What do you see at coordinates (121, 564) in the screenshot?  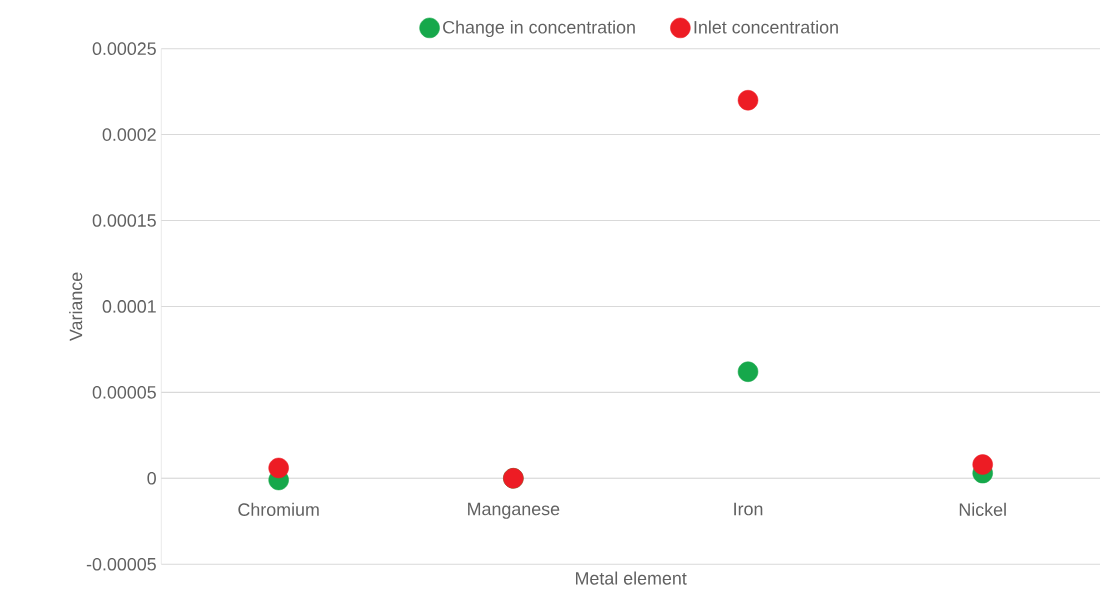 I see `y-tick-label: -0.00005` at bounding box center [121, 564].